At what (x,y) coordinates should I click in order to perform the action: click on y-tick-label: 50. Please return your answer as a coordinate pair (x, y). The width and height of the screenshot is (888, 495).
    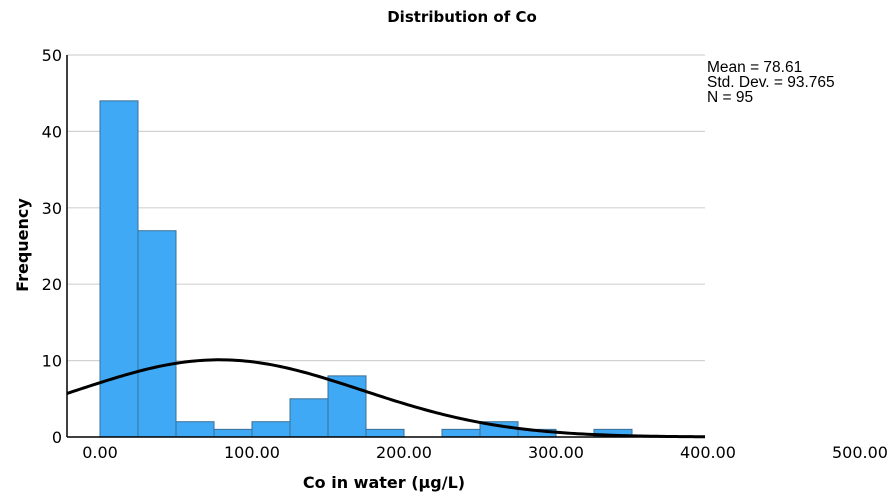
    Looking at the image, I should click on (52, 55).